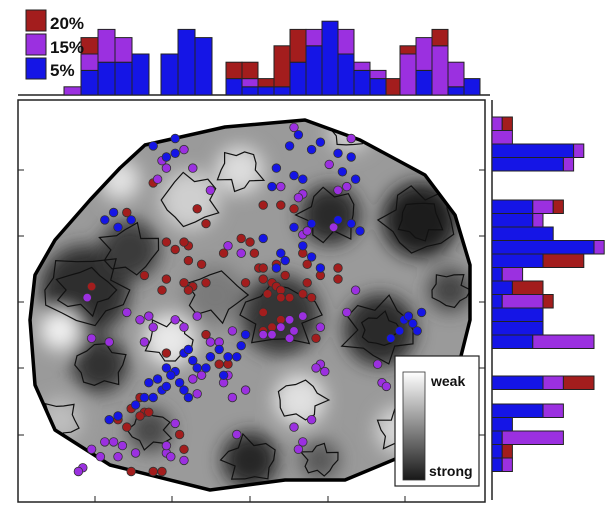  Describe the element at coordinates (548, 294) in the screenshot. I see `right-histogram-bars` at that location.